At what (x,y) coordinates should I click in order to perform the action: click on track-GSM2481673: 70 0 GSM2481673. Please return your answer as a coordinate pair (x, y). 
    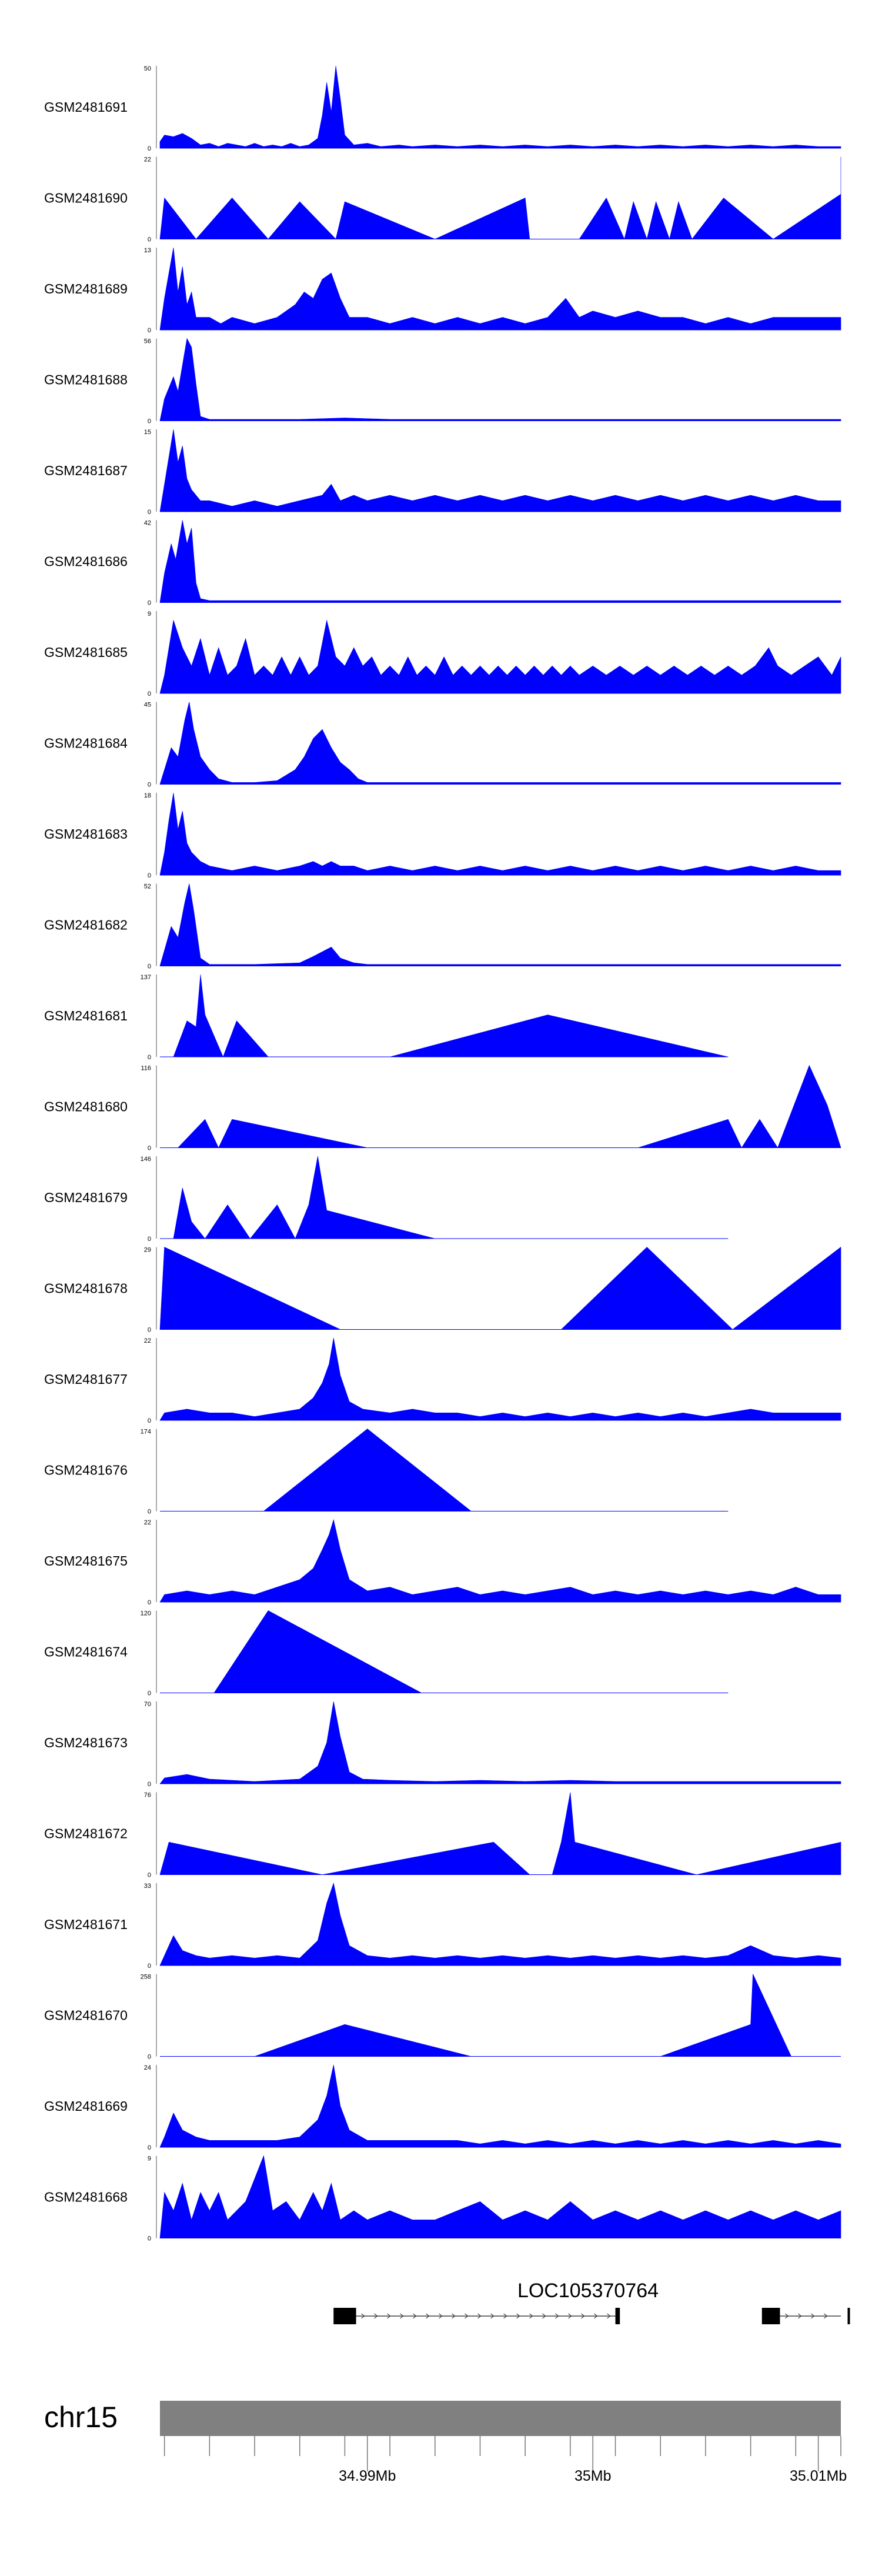
    Looking at the image, I should click on (442, 1744).